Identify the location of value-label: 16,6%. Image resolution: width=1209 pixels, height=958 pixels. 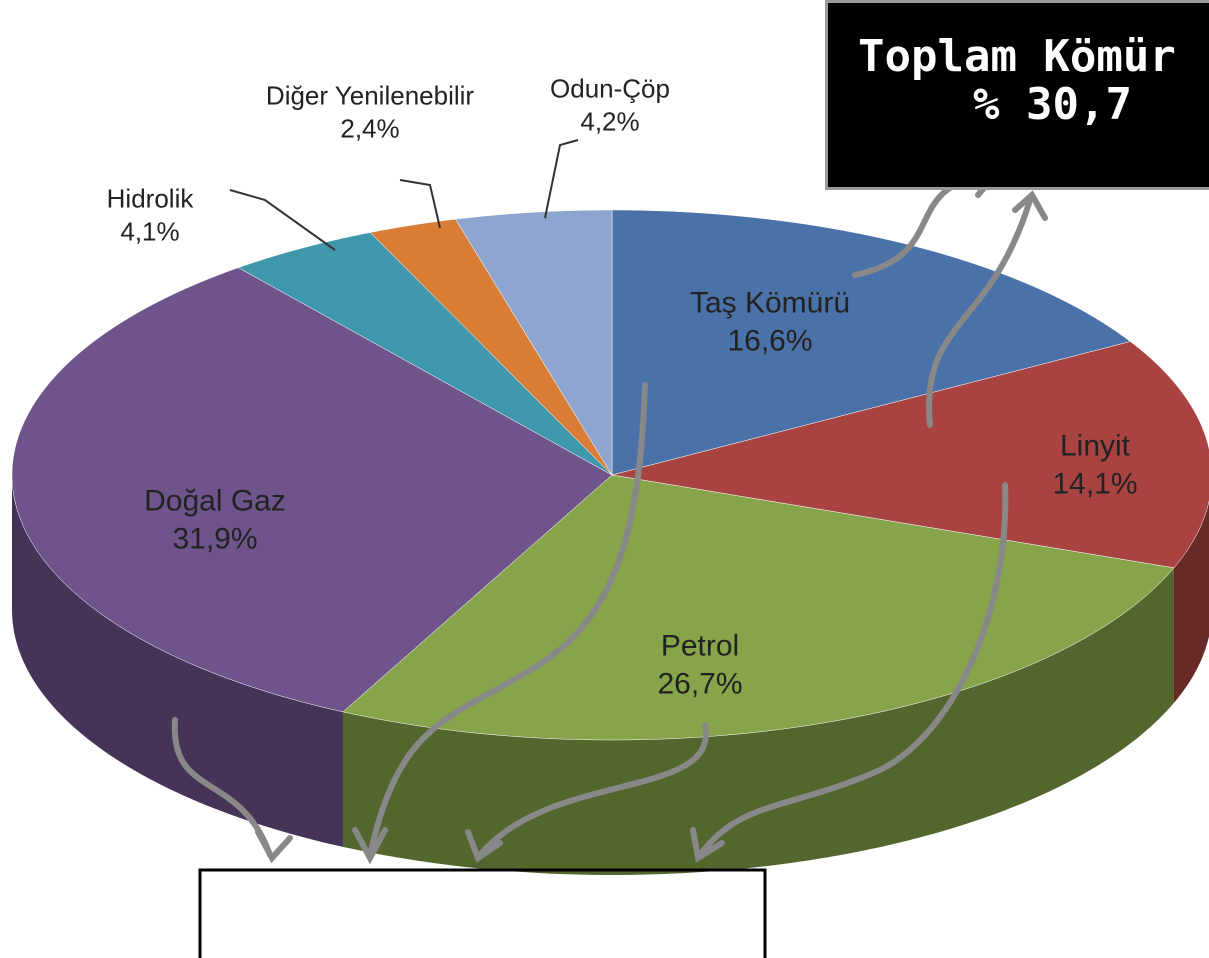
(770, 340).